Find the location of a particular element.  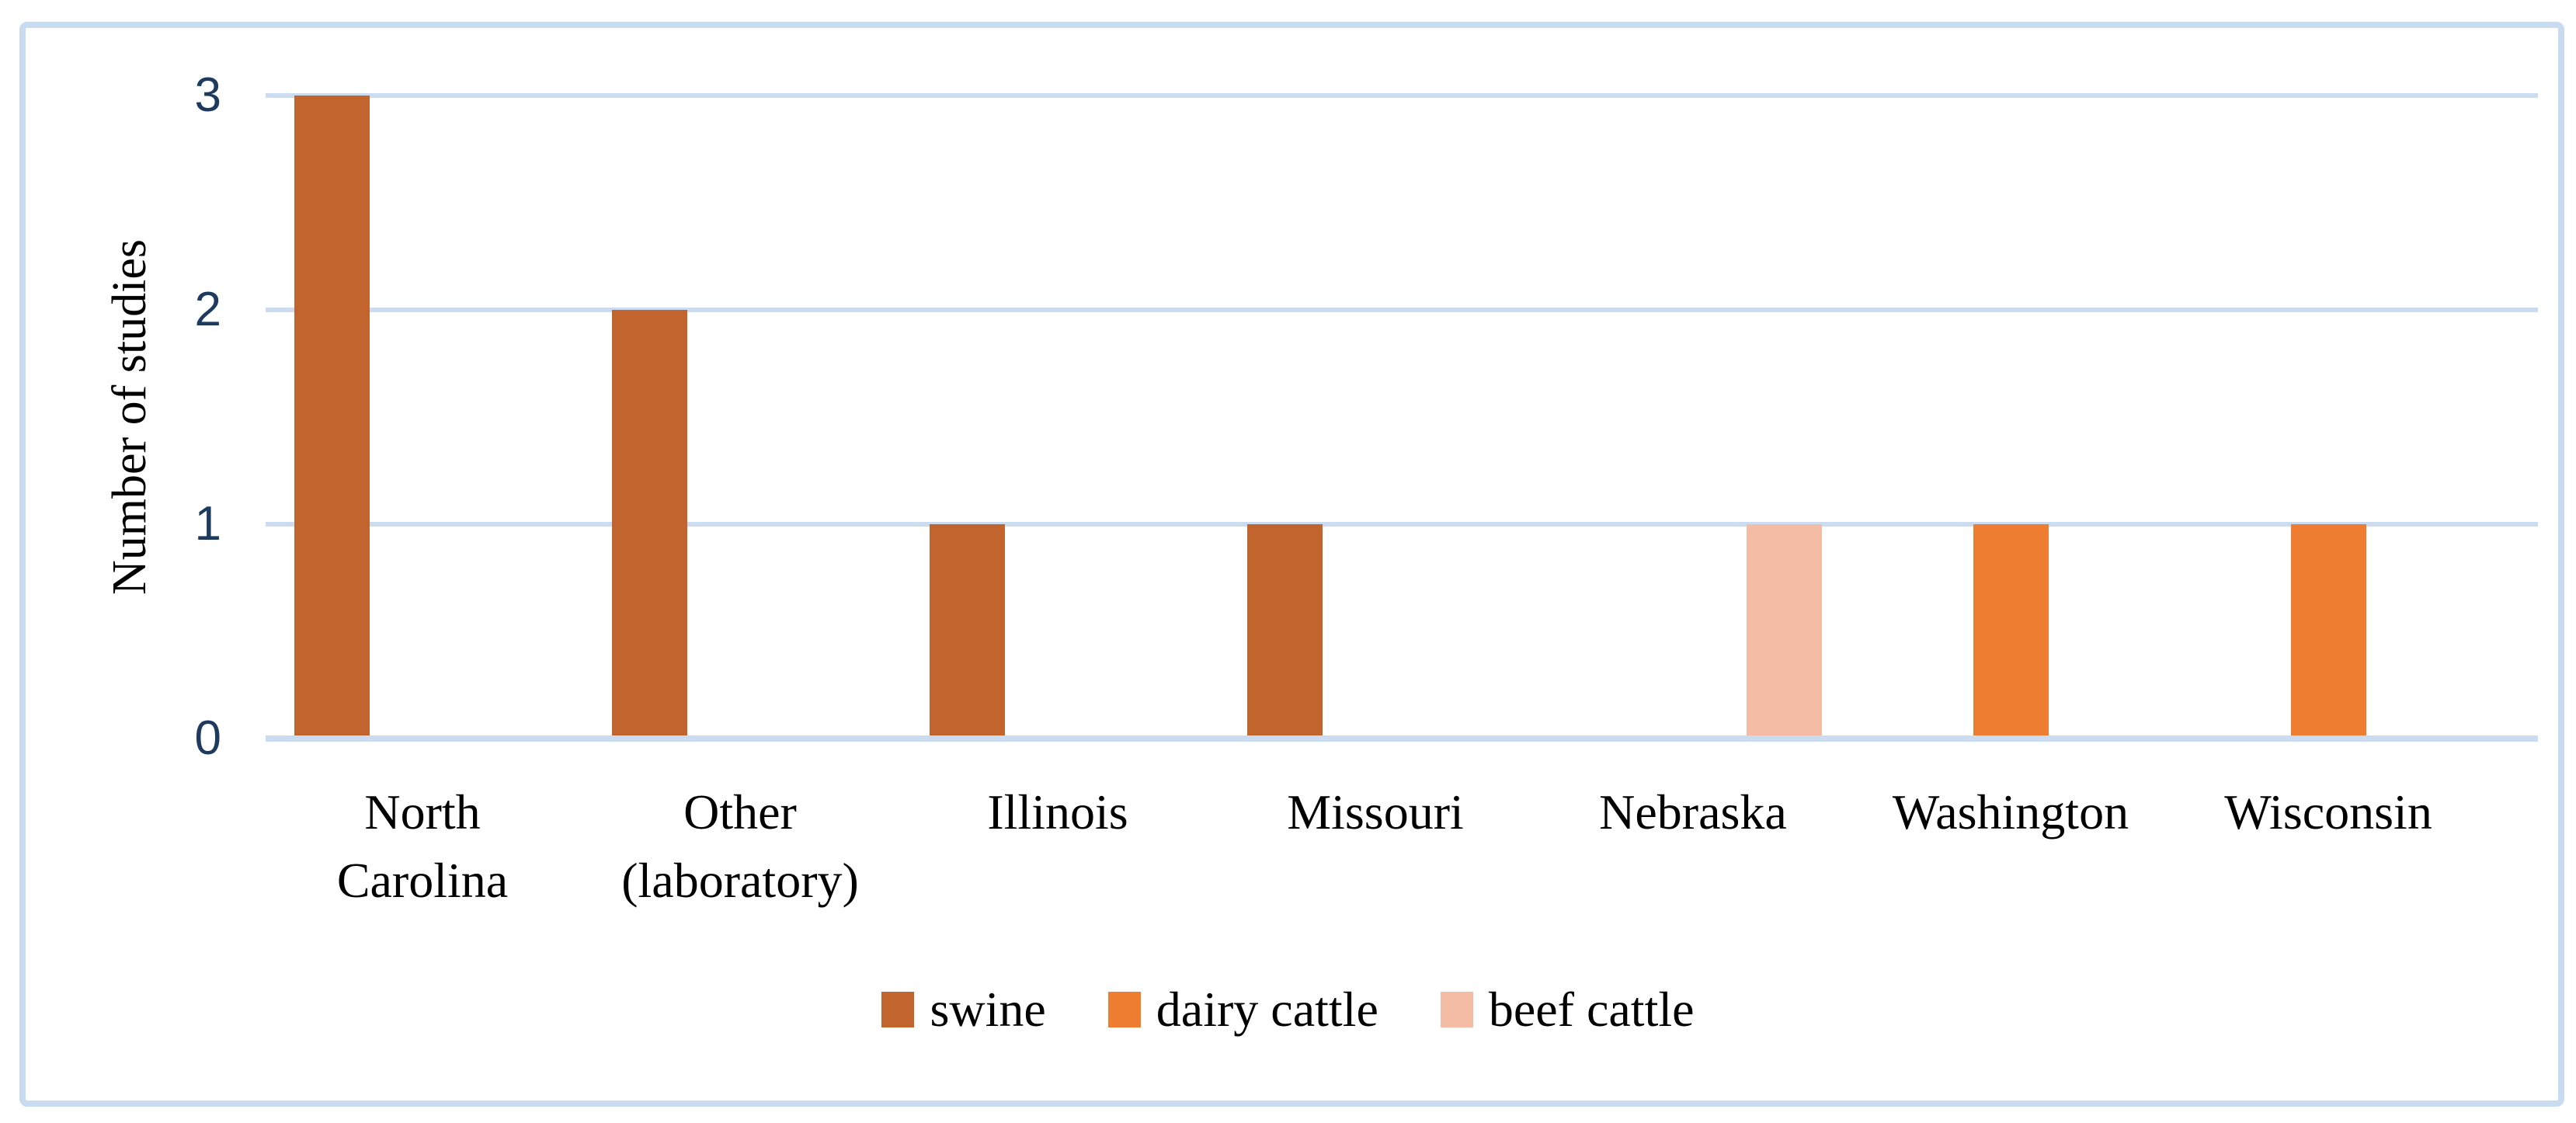

x-label-line: Washington is located at coordinates (2011, 812).